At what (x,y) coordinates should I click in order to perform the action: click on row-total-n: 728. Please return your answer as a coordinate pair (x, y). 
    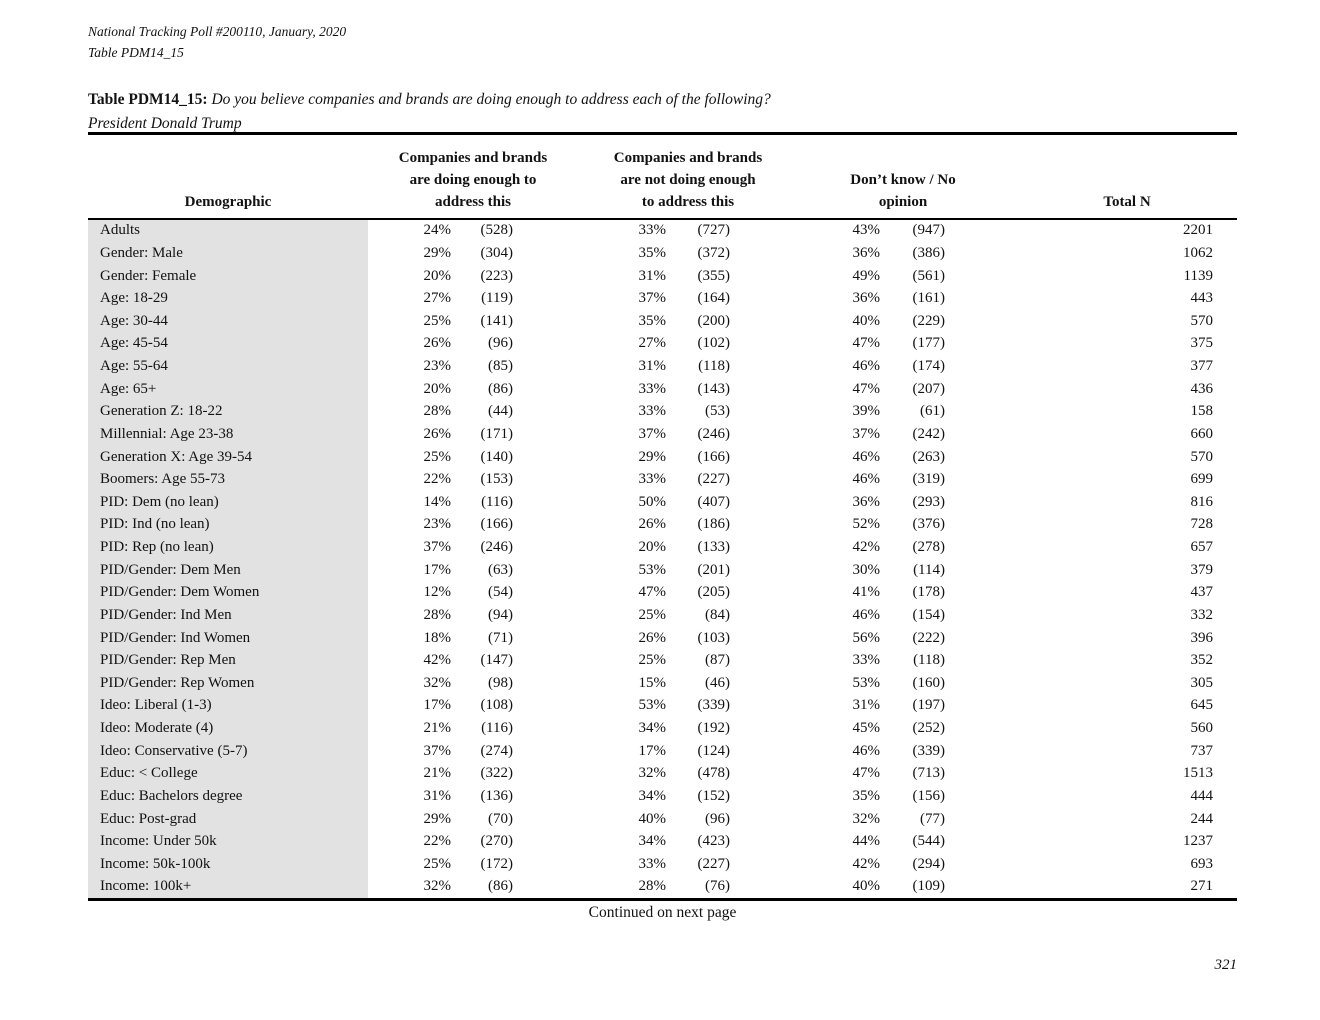
    Looking at the image, I should click on (1202, 524).